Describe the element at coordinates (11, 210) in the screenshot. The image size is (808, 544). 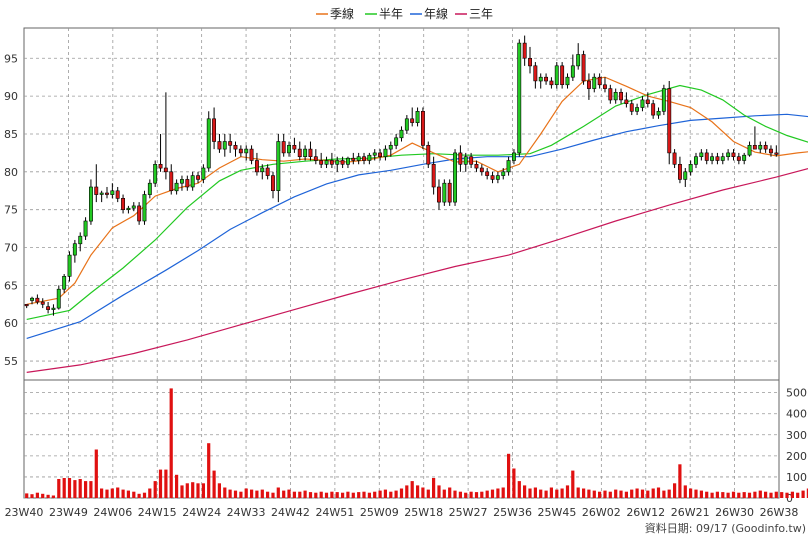
I see `price-y-axis: 55 60 65 70 75 80 85 90 95` at that location.